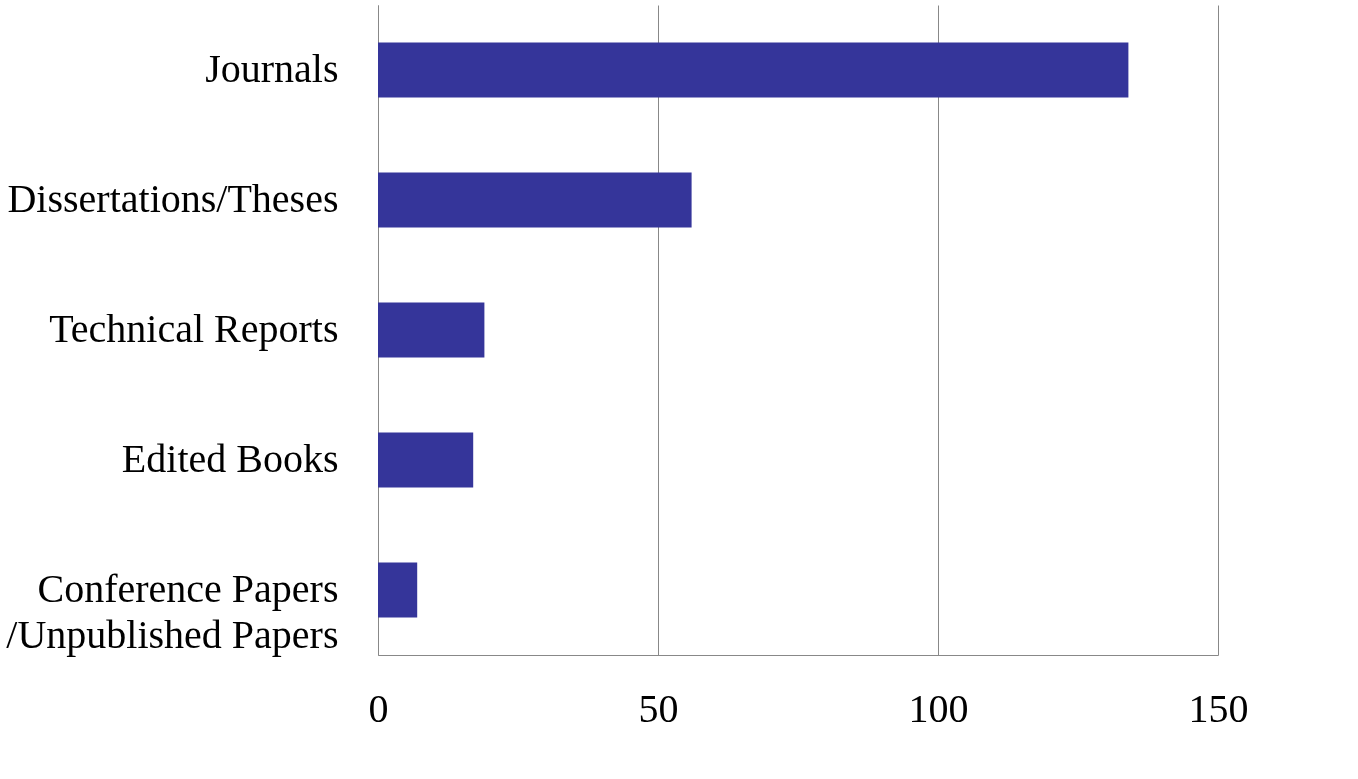 Image resolution: width=1358 pixels, height=779 pixels. I want to click on y-tick-label: Edited Books, so click(230, 458).